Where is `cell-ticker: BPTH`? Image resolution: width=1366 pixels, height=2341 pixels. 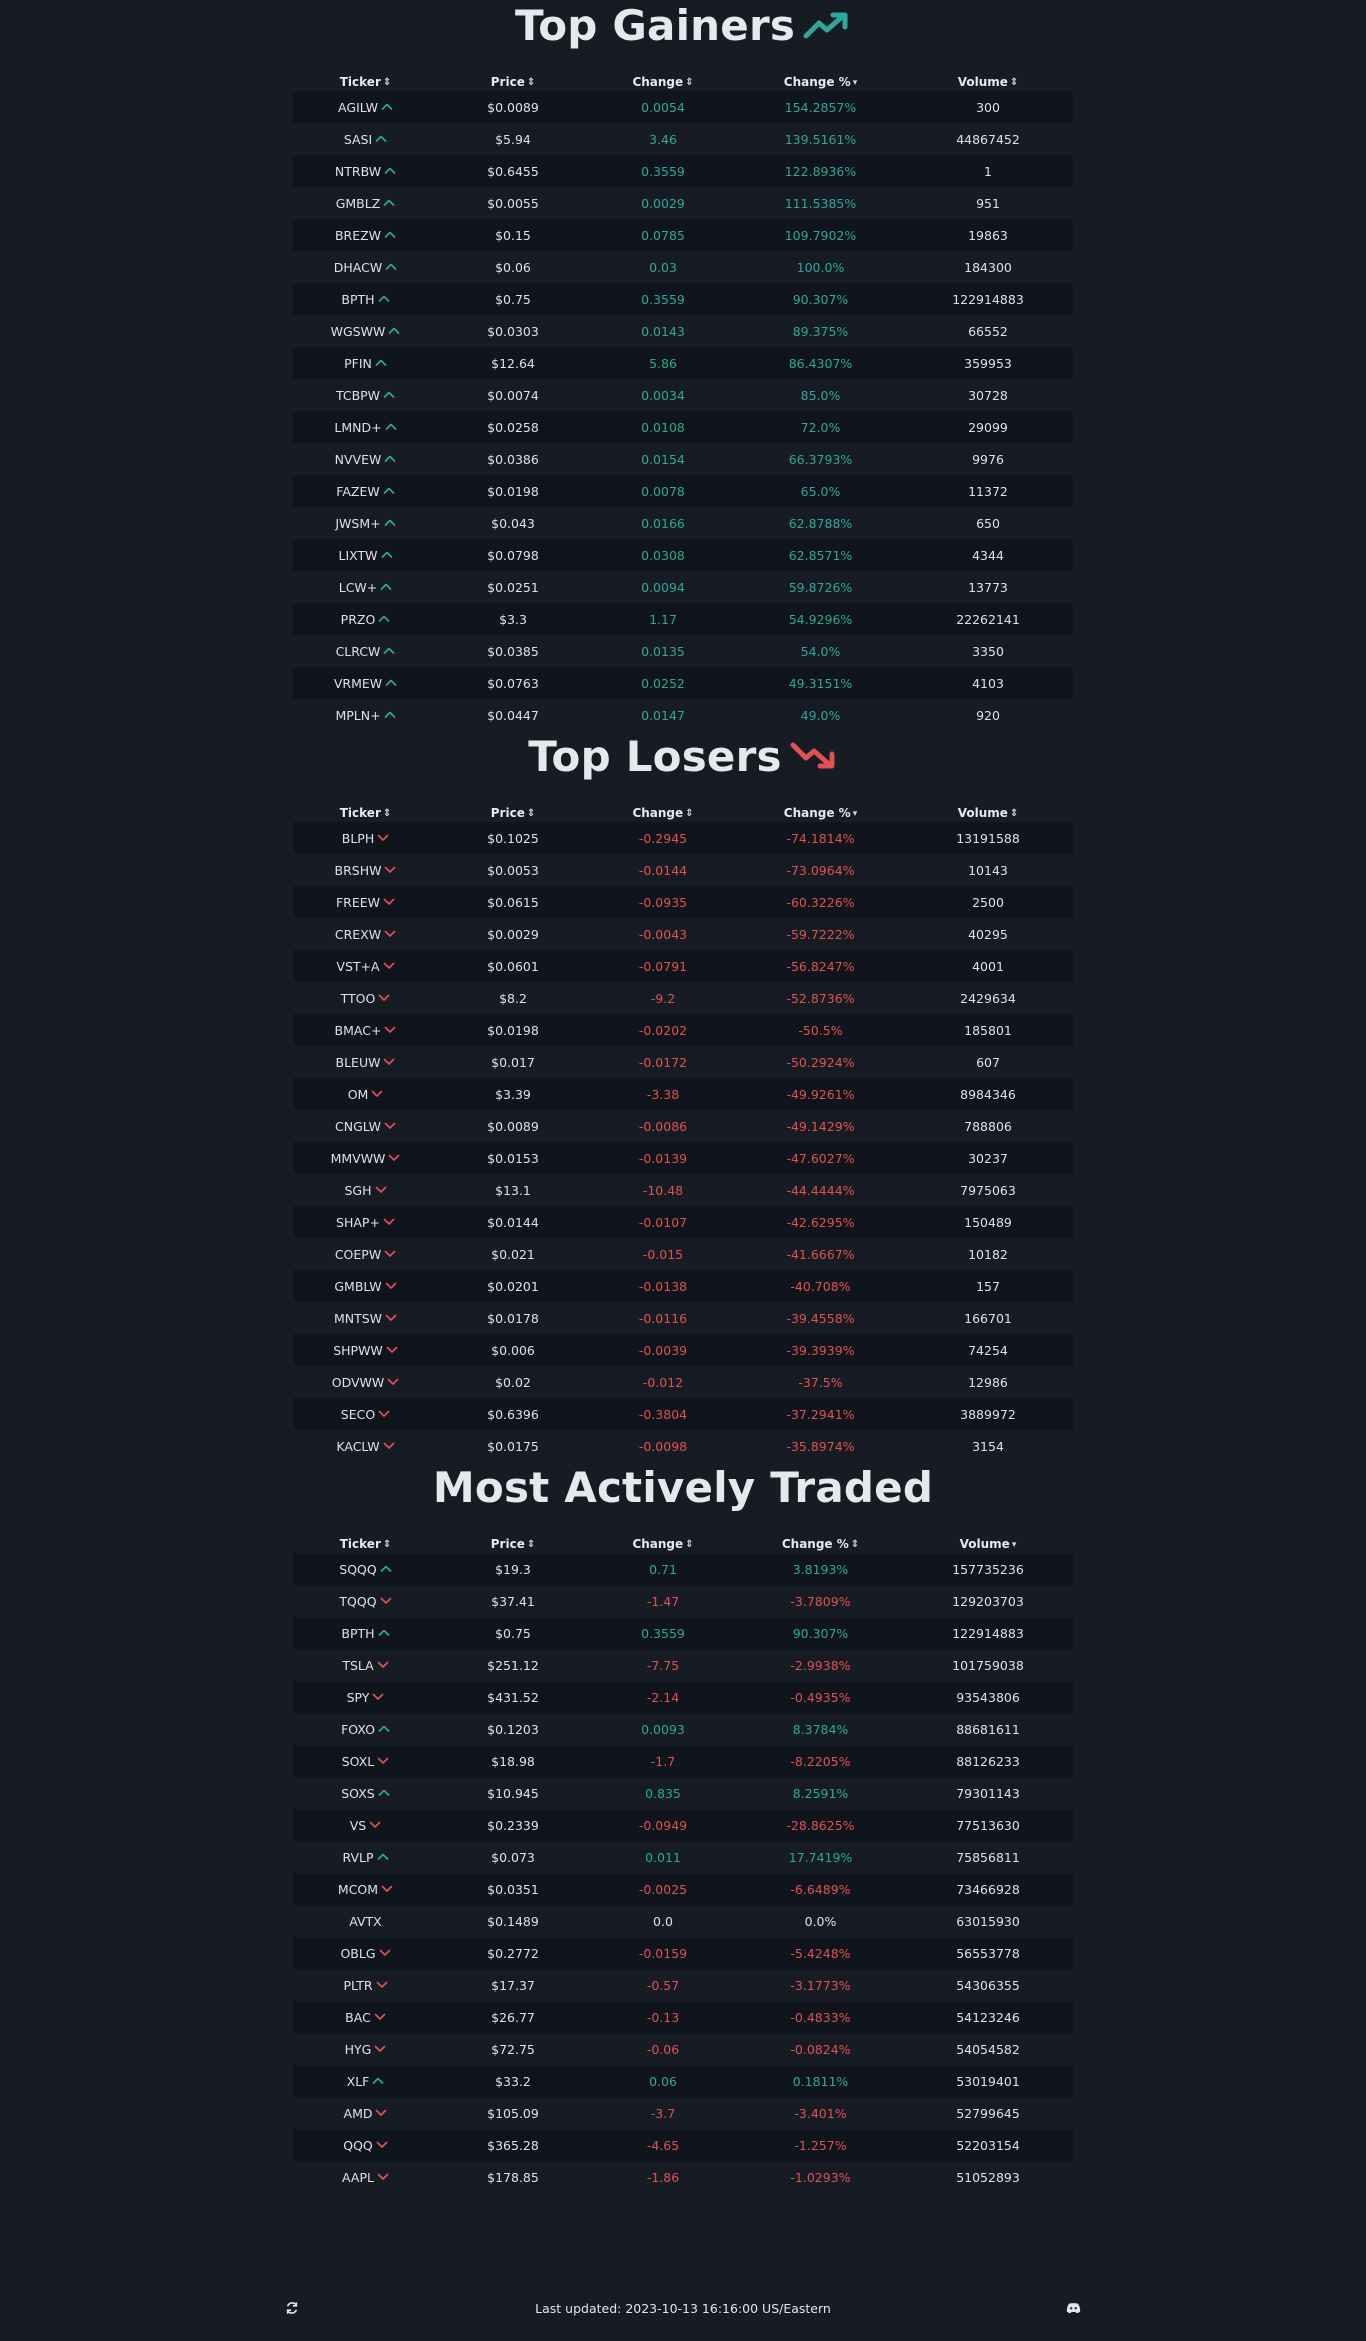
cell-ticker: BPTH is located at coordinates (365, 299).